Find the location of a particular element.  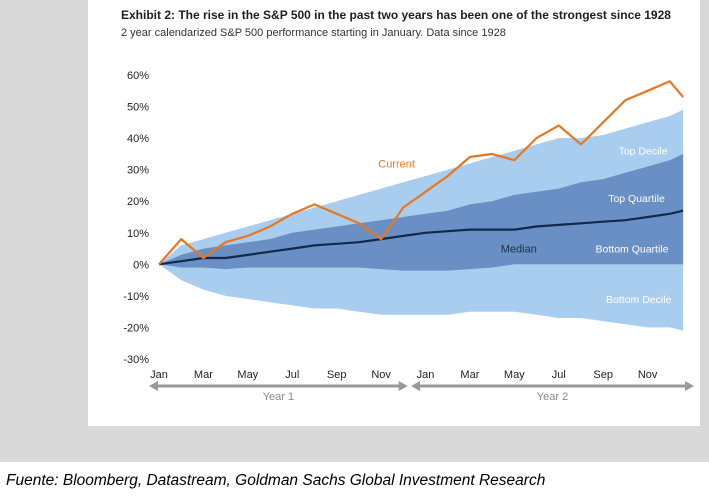

y-tick-label: 20% is located at coordinates (138, 202).